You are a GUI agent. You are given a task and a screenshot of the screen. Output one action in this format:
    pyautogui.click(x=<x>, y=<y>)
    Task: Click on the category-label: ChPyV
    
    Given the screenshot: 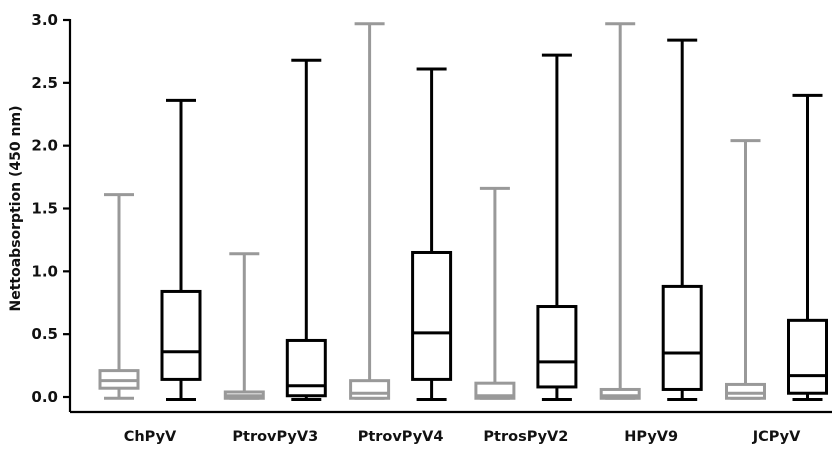 What is the action you would take?
    pyautogui.click(x=150, y=437)
    